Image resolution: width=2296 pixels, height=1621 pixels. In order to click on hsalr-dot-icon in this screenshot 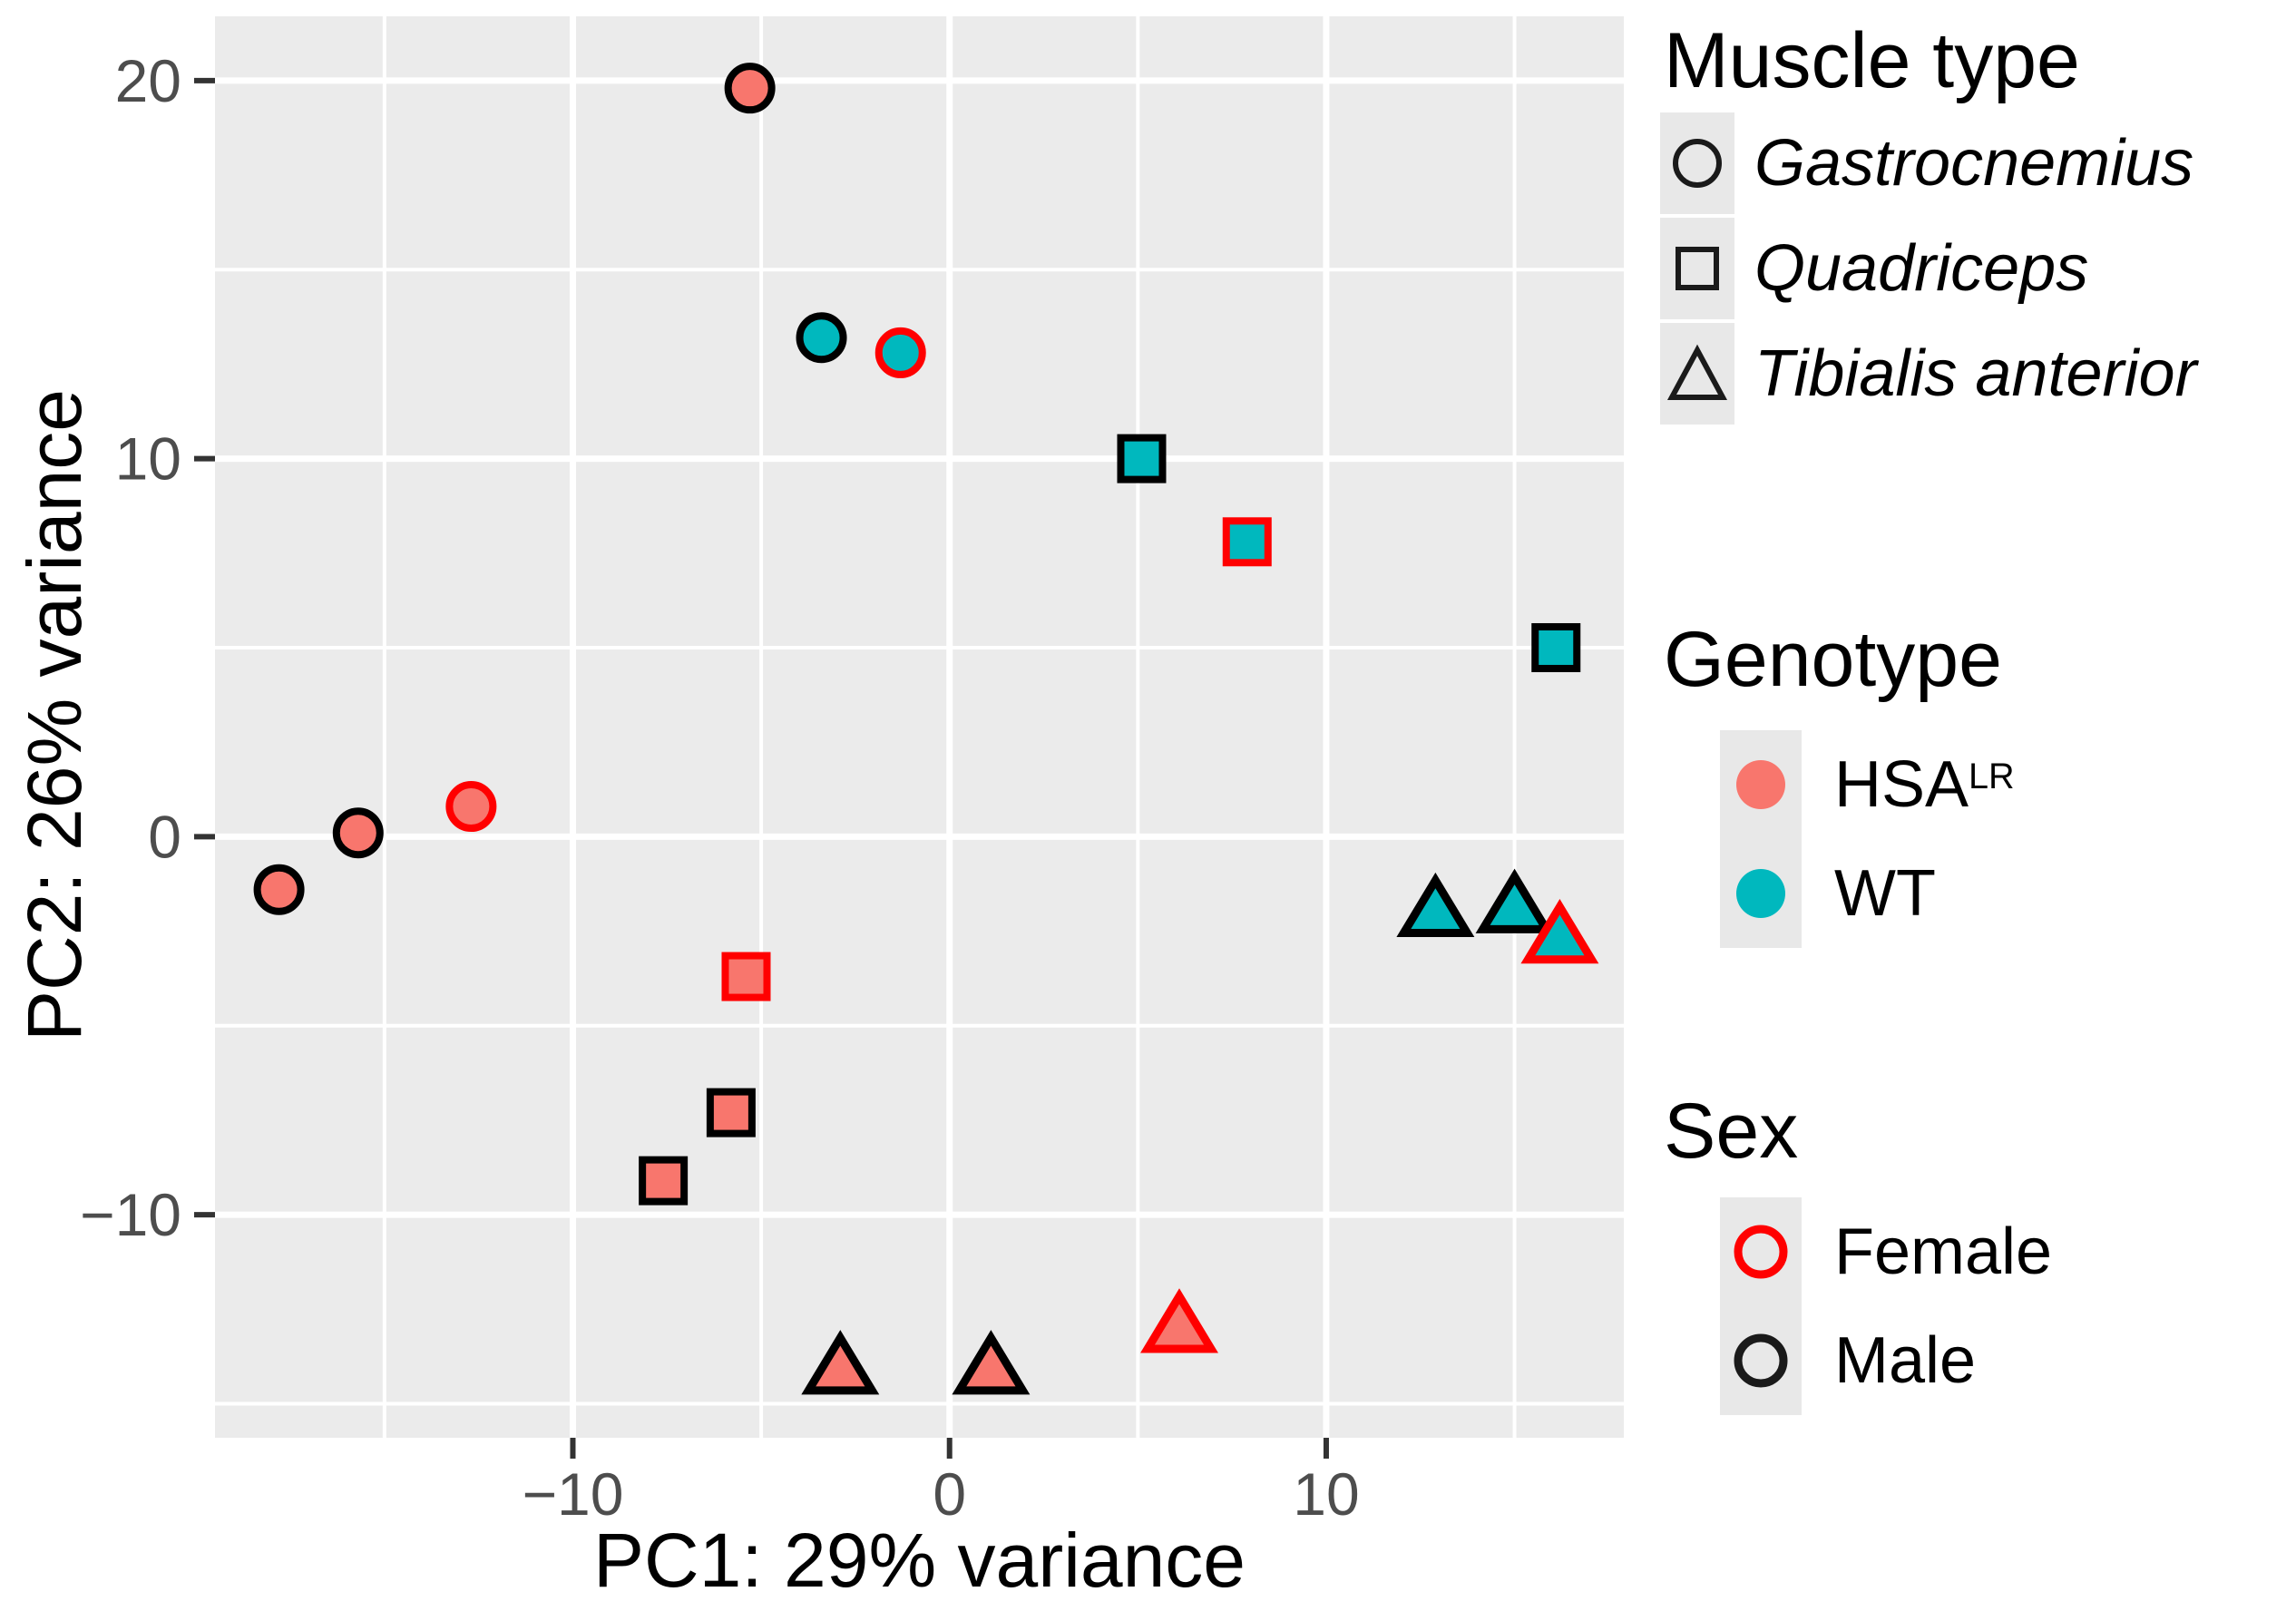, I will do `click(1761, 784)`.